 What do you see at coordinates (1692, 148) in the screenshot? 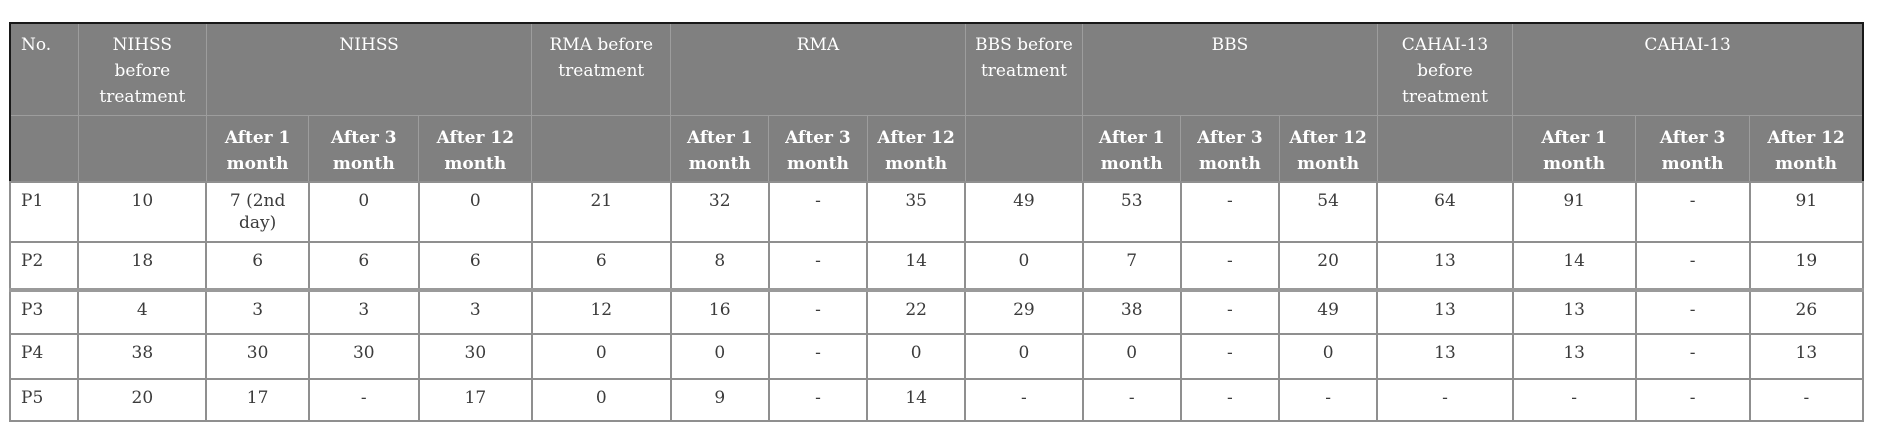
I see `header-cahai-after3: After 3 month` at bounding box center [1692, 148].